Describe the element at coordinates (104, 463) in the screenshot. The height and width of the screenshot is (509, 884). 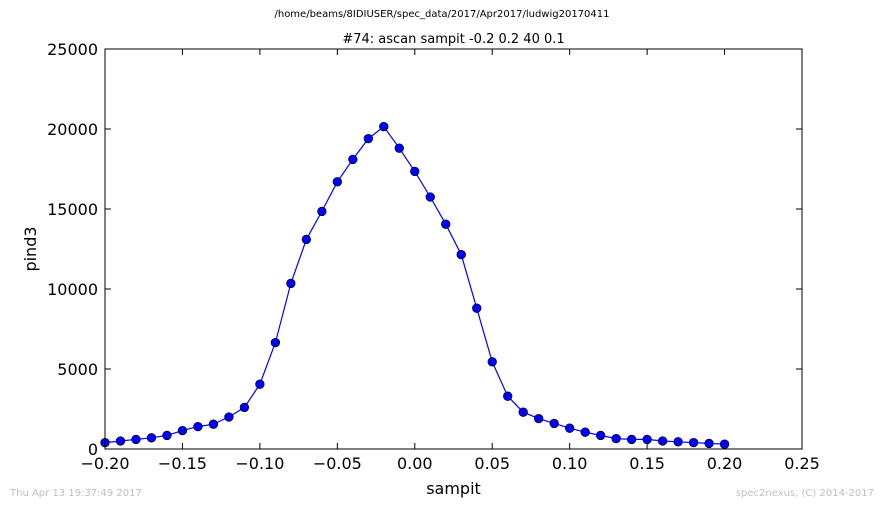
I see `x-tick-label: −0.20` at that location.